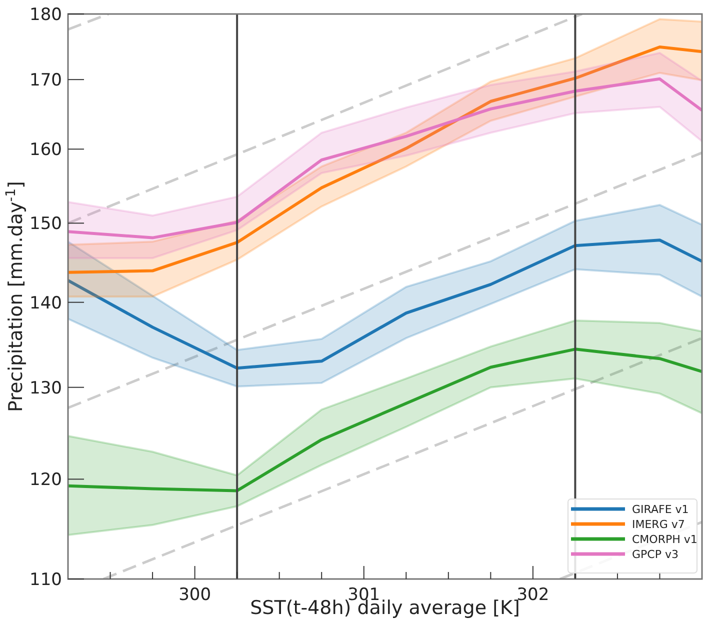 Image resolution: width=707 pixels, height=625 pixels. Describe the element at coordinates (655, 554) in the screenshot. I see `legend-label: GPCP v3` at that location.